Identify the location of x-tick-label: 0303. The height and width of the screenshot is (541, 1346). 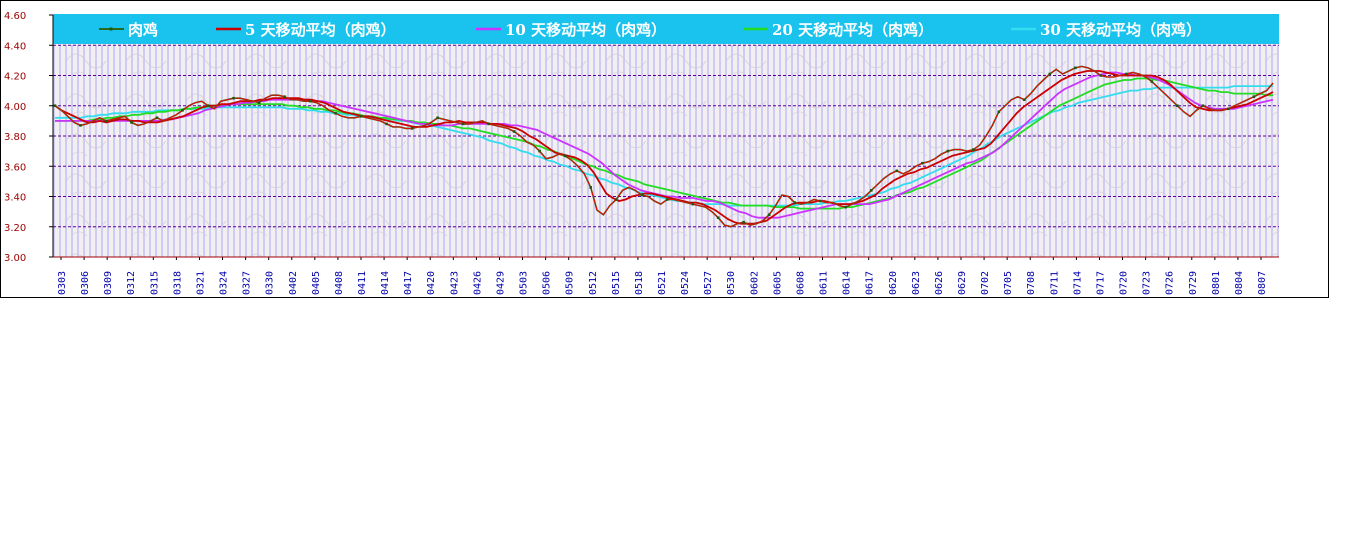
(62, 283).